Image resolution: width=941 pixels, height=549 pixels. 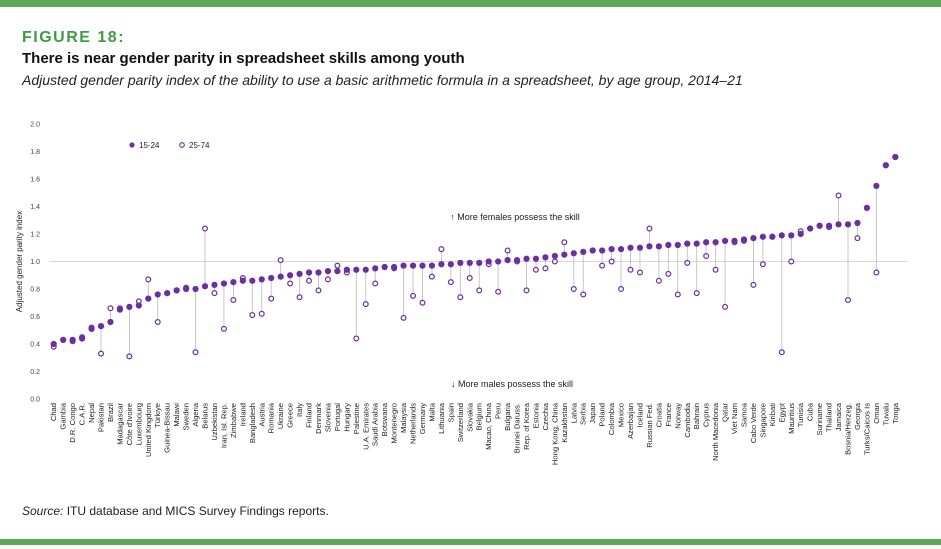 I want to click on x-category-label: Kiribati, so click(x=772, y=415).